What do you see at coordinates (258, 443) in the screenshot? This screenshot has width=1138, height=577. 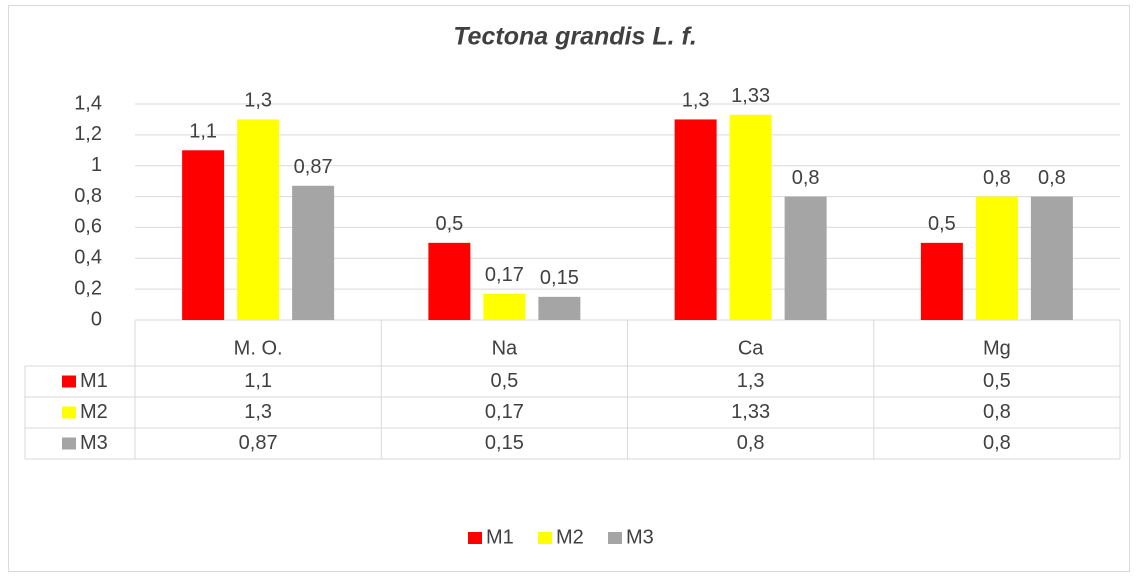 I see `table-cell: 0,87` at bounding box center [258, 443].